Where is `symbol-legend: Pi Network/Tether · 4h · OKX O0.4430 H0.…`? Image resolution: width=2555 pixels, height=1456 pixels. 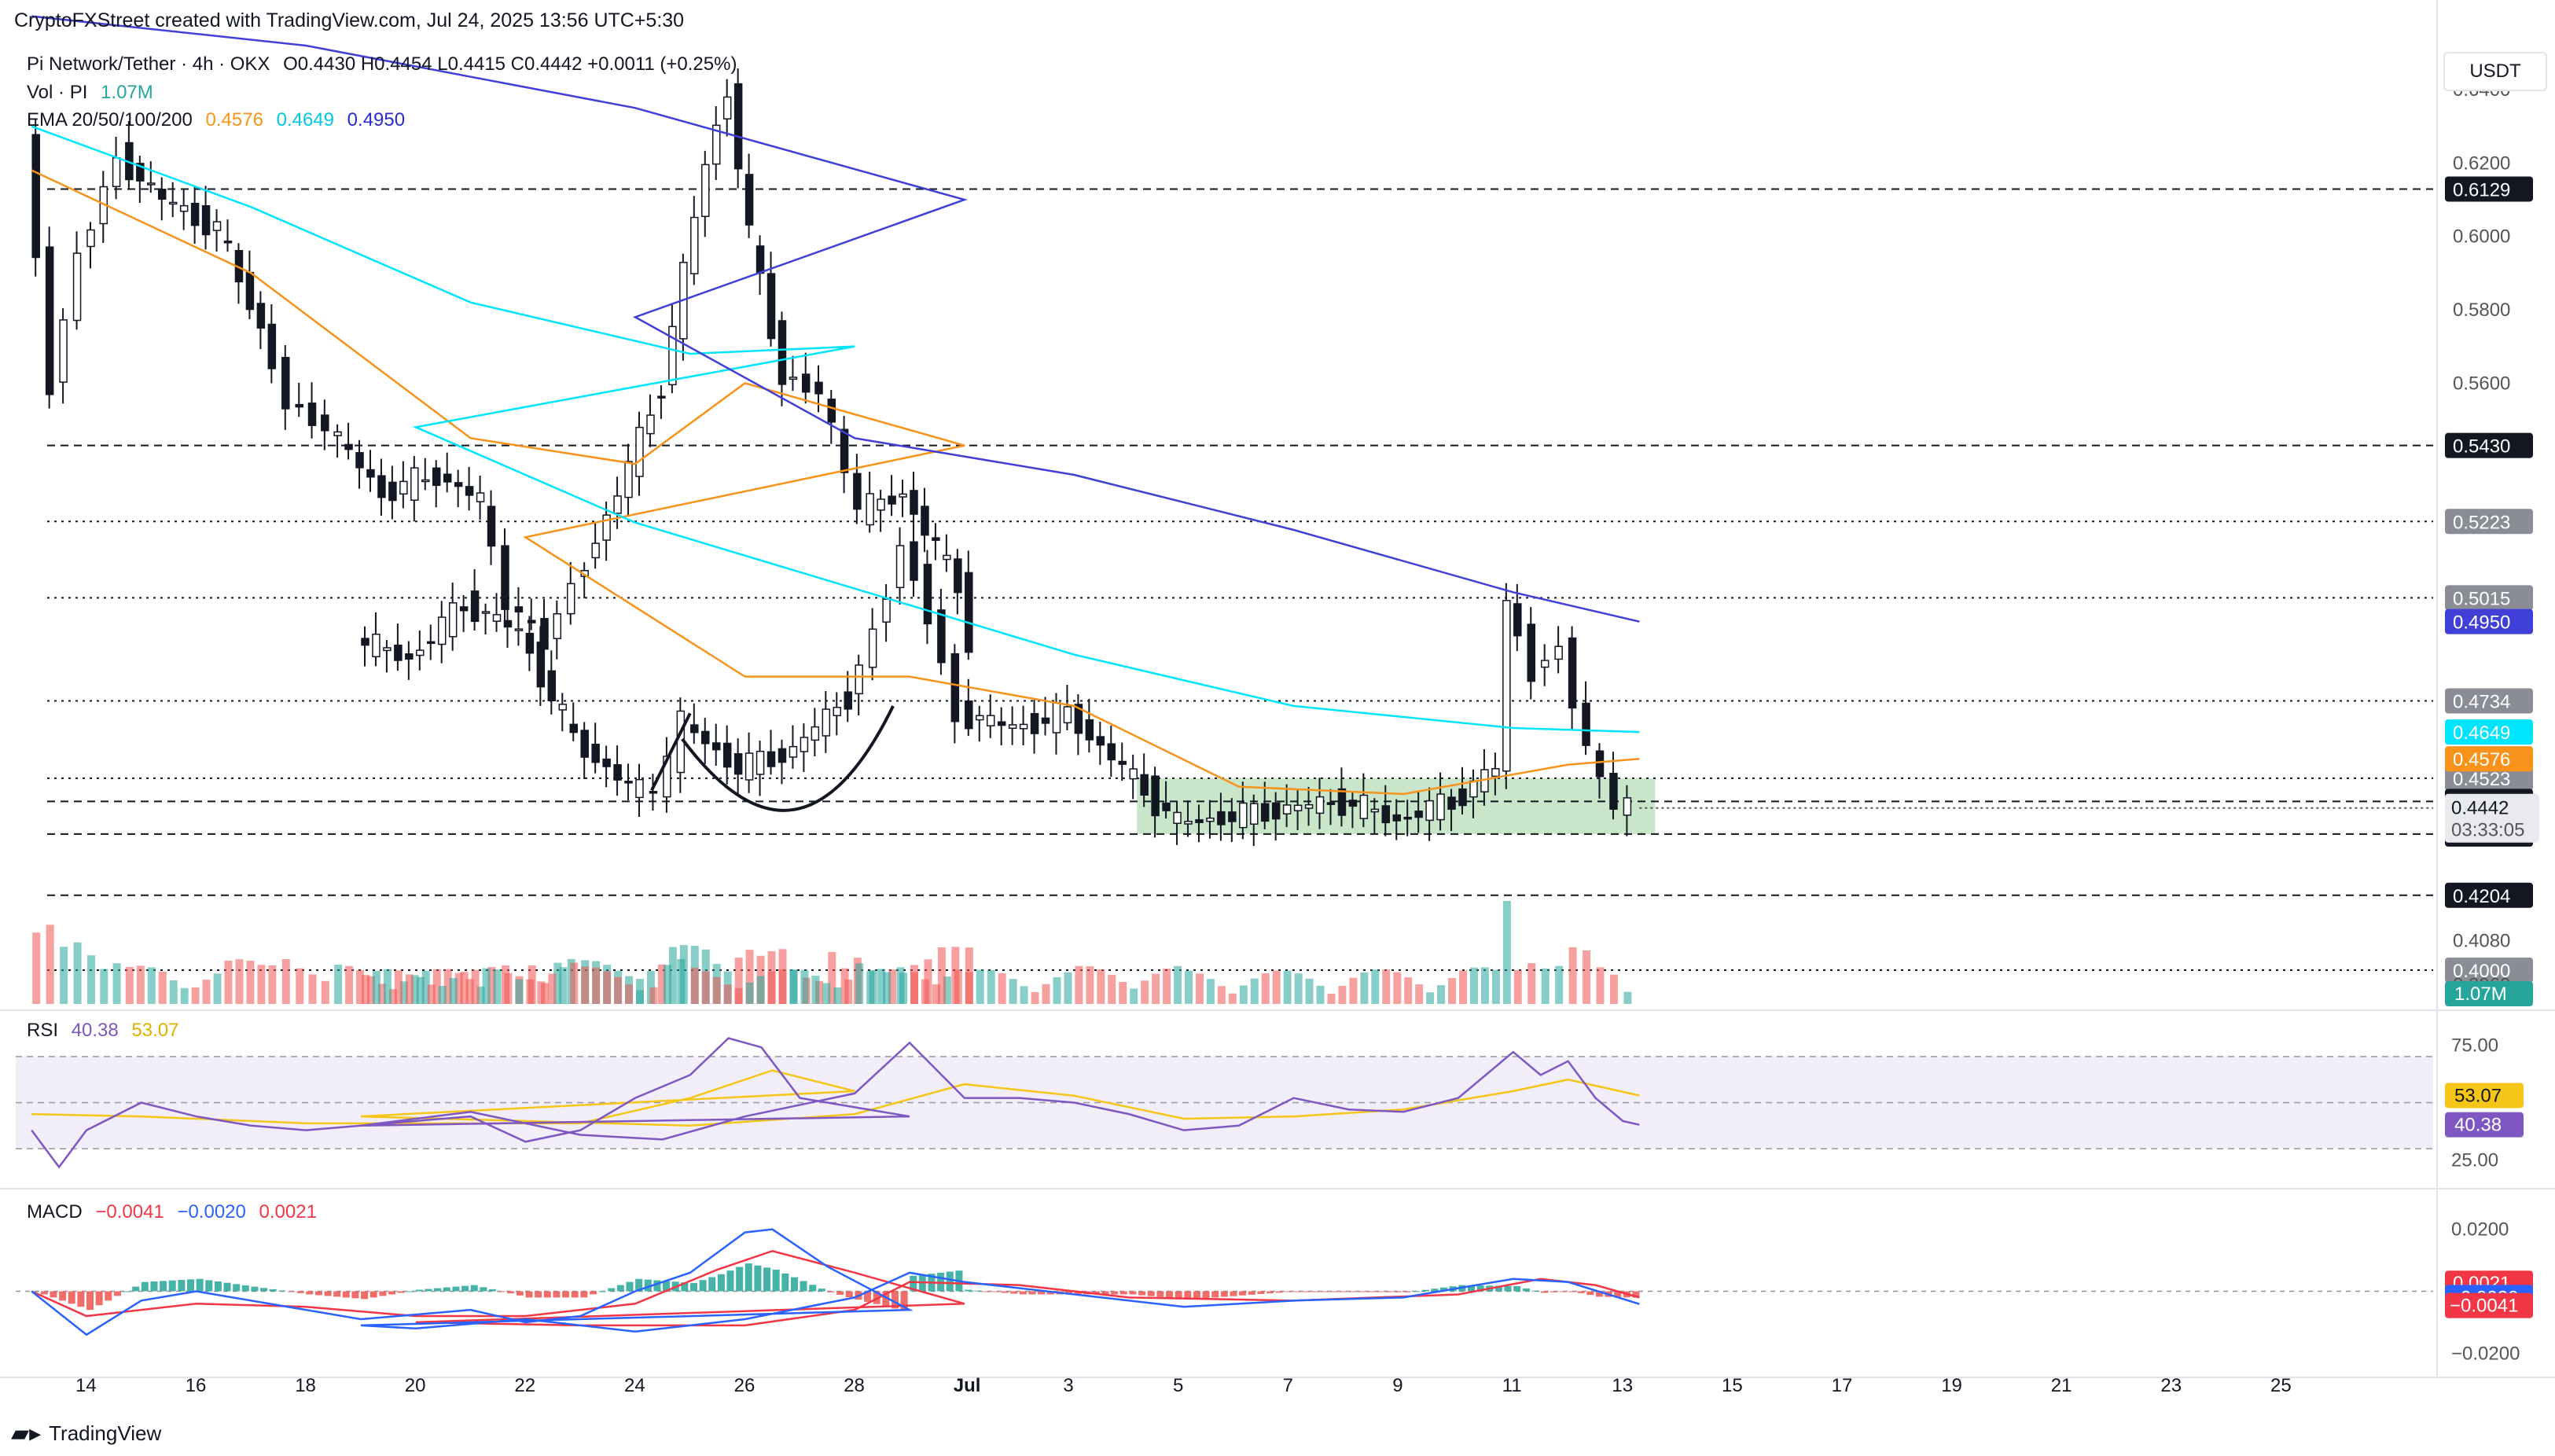
symbol-legend: Pi Network/Tether · 4h · OKX O0.4430 H0.… is located at coordinates (386, 64).